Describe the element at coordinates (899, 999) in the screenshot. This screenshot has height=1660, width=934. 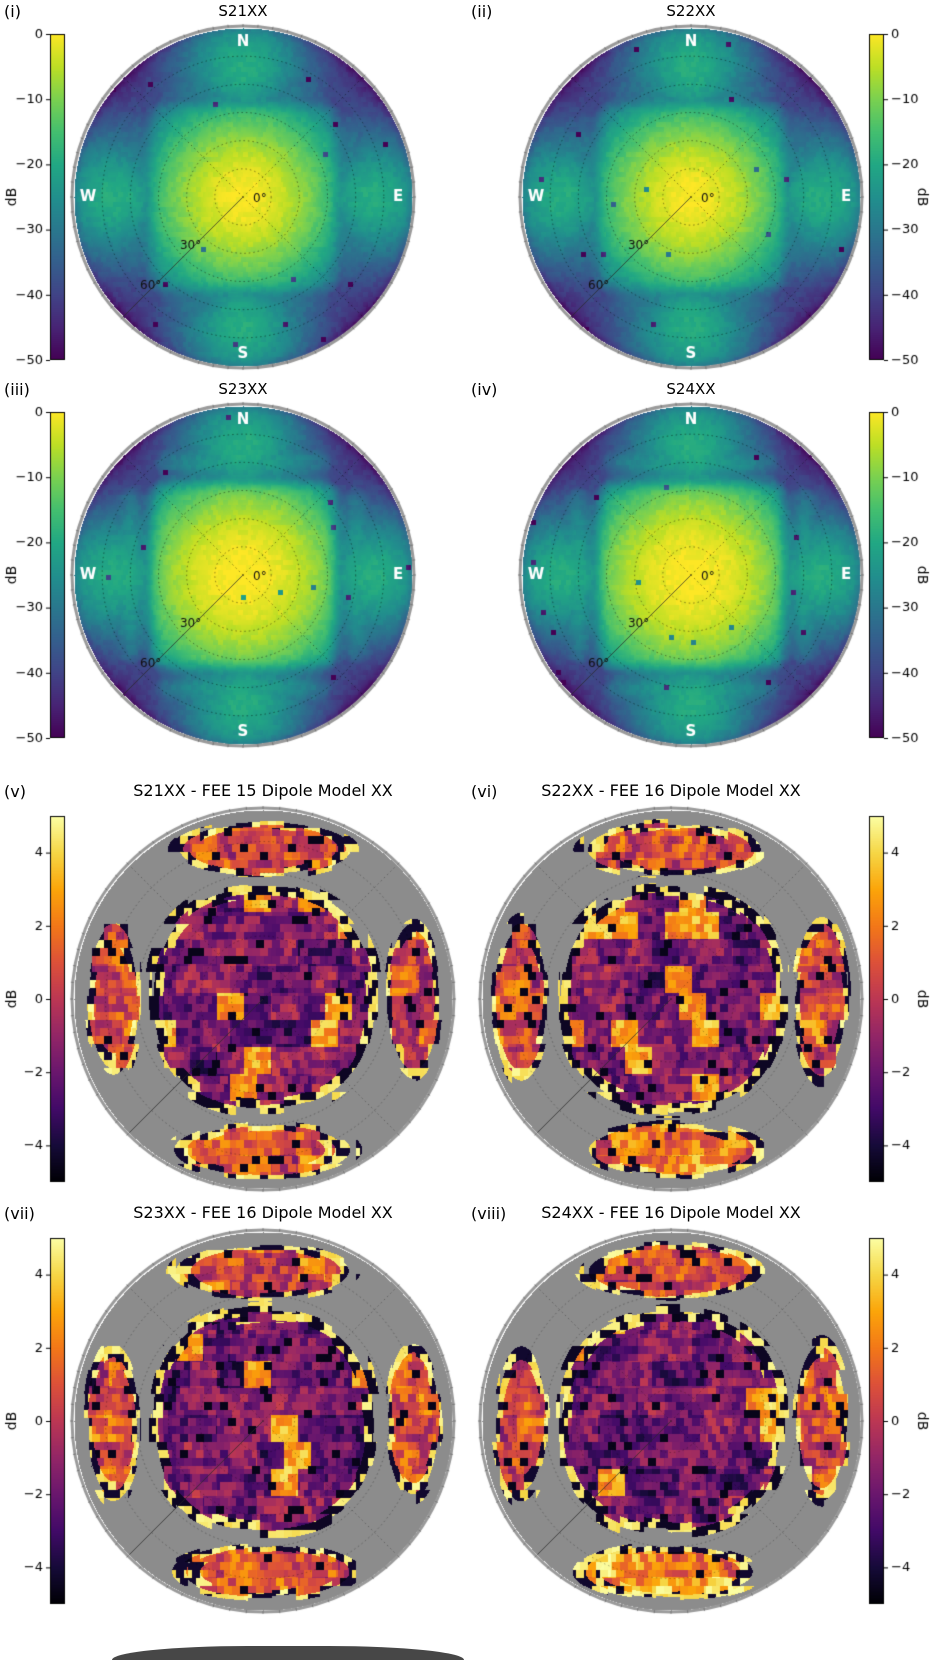
I see `colorbar-vi` at that location.